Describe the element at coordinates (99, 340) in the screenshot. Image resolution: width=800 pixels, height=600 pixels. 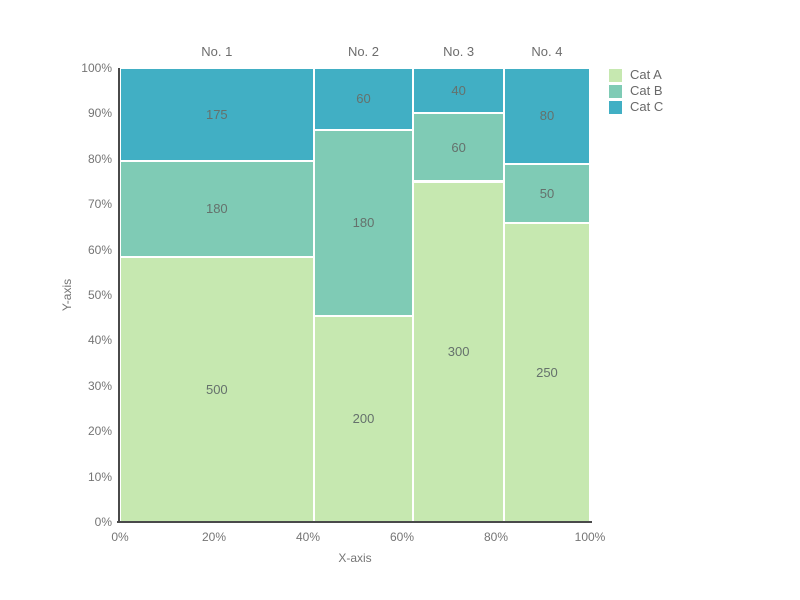
I see `y-tick-label-40: 40%` at that location.